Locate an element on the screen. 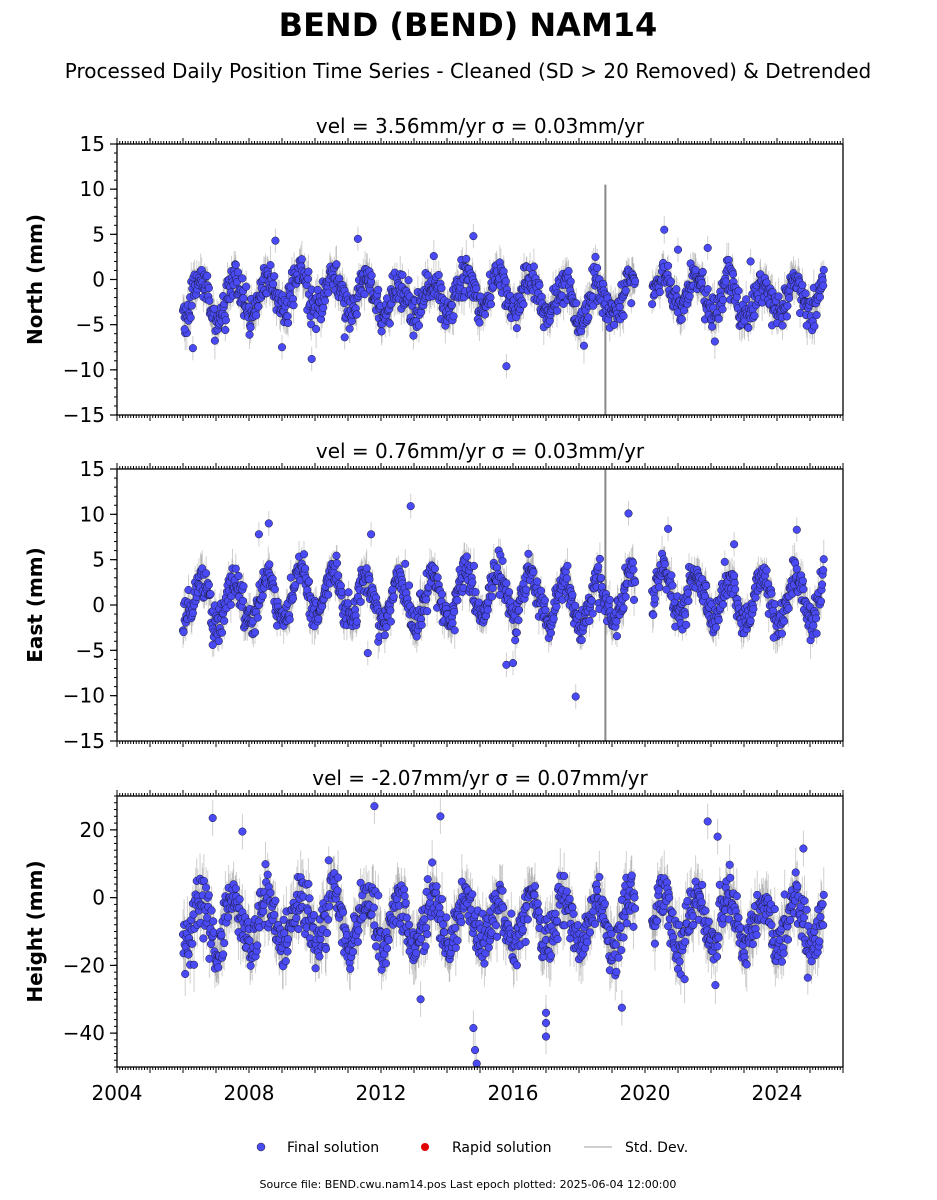 The width and height of the screenshot is (937, 1200). y-tick-label: −10 is located at coordinates (84, 370).